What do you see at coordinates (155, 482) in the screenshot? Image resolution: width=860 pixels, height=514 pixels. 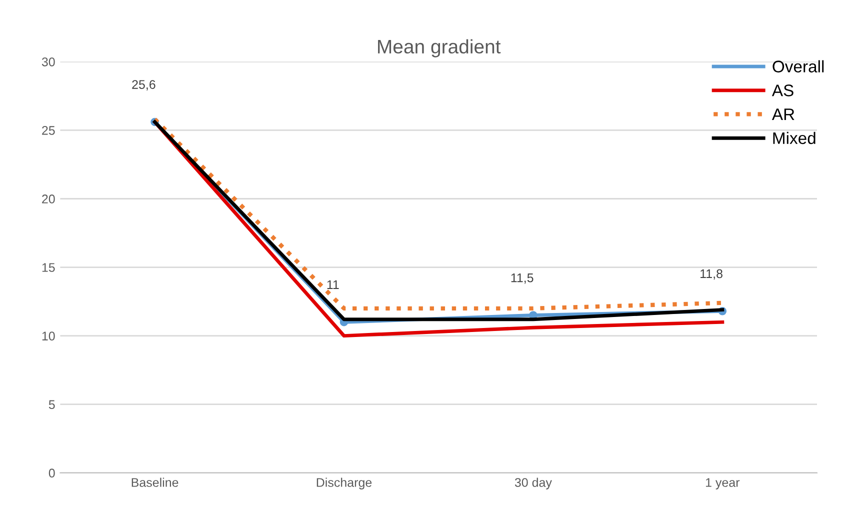 I see `x-tick-label: Baseline` at bounding box center [155, 482].